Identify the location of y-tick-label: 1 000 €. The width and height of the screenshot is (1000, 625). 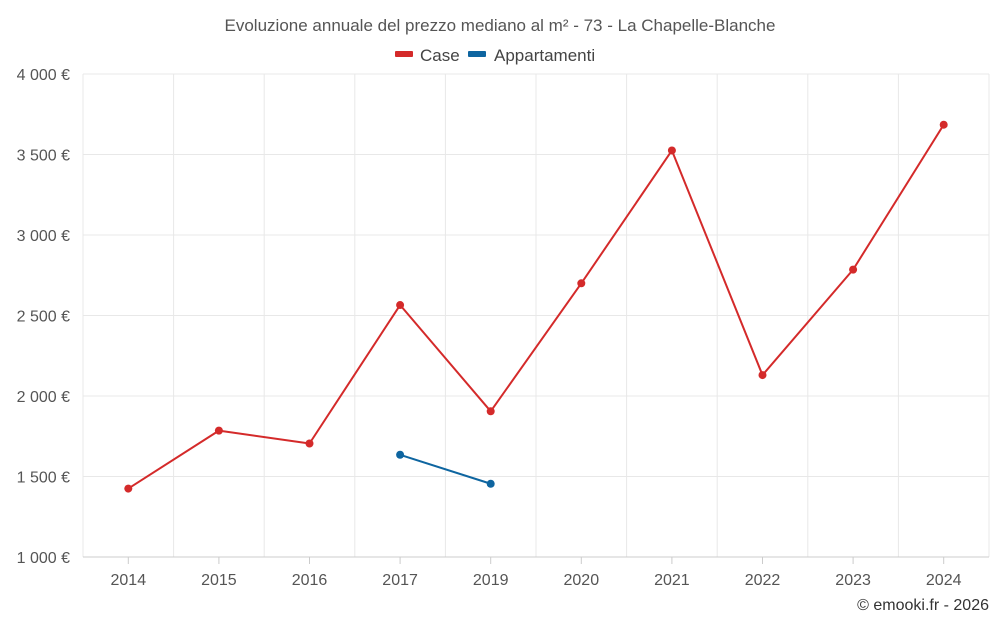
(43, 558).